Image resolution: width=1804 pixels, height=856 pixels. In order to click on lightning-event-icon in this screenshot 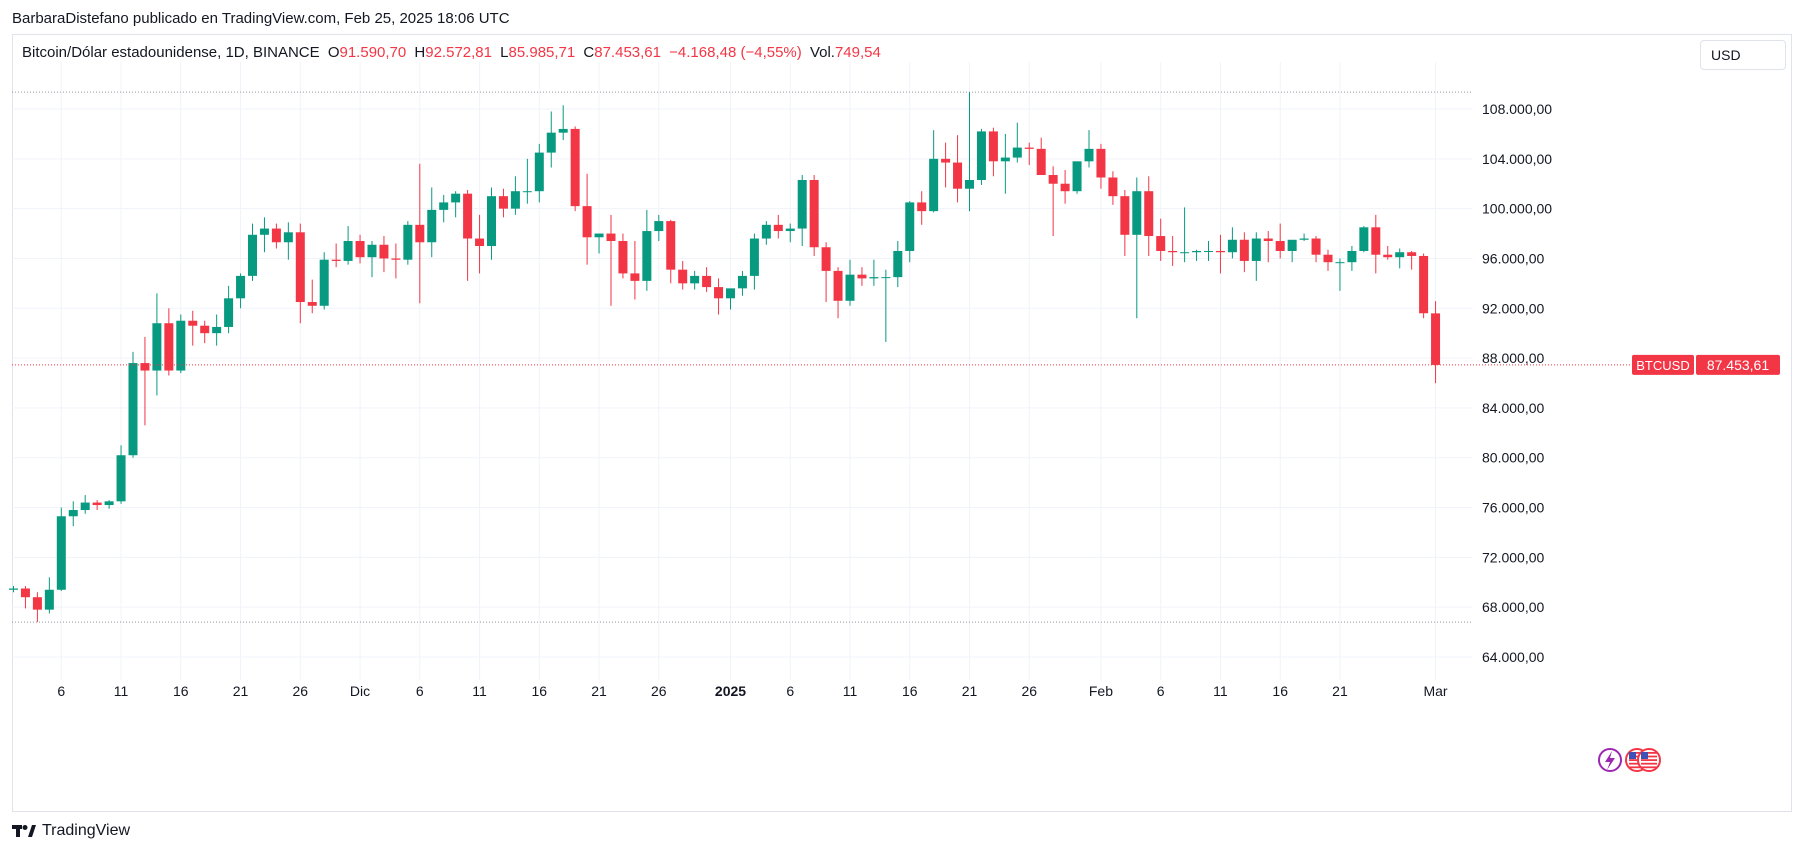, I will do `click(1610, 760)`.